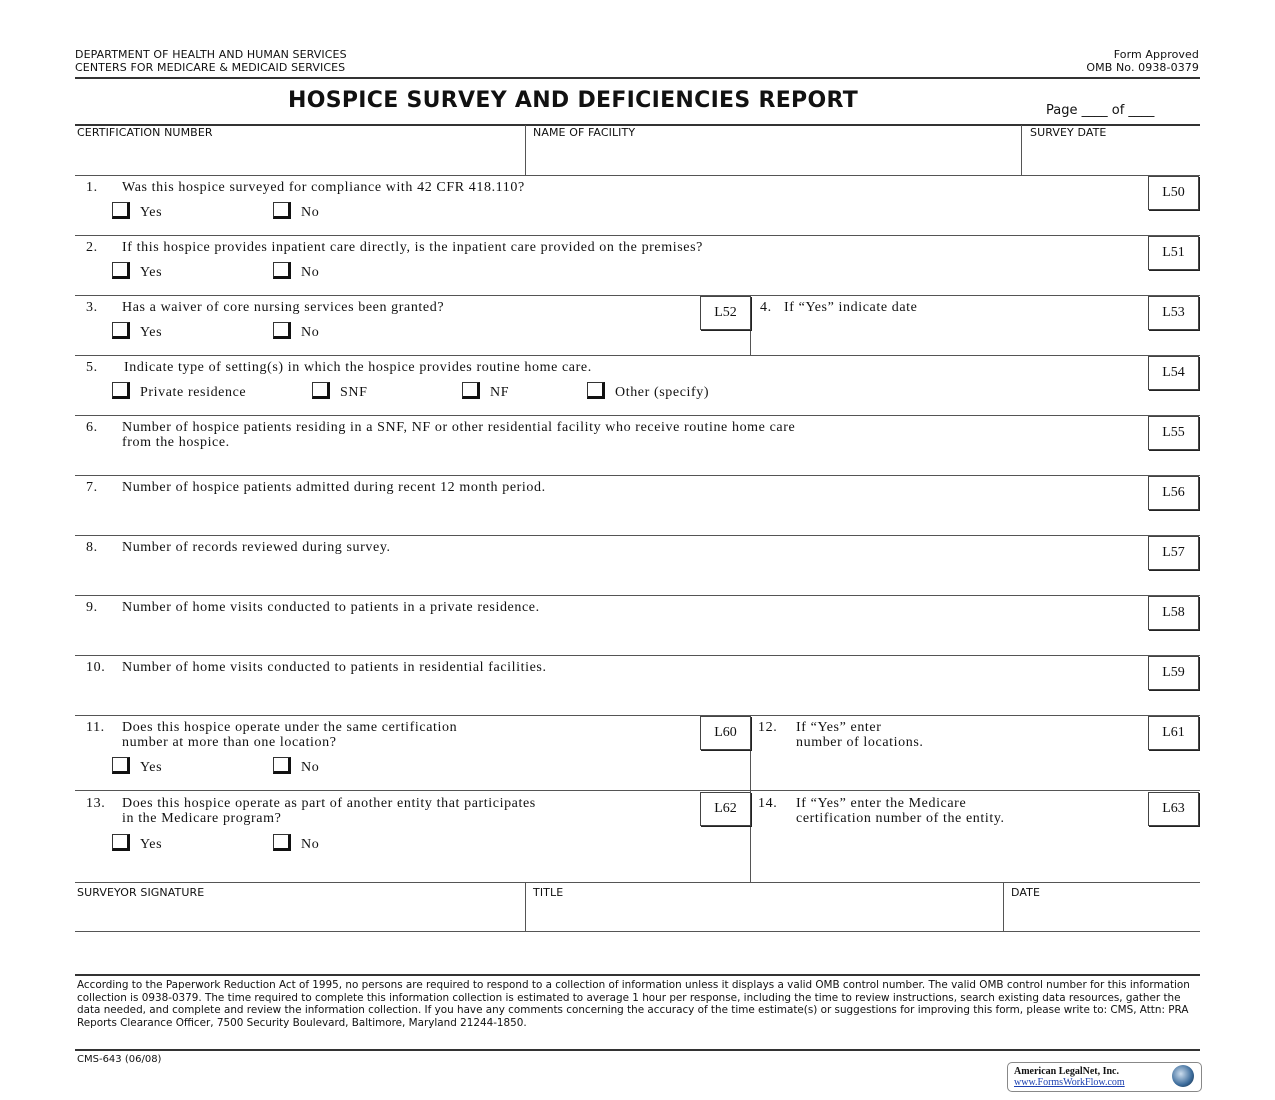  What do you see at coordinates (229, 742) in the screenshot?
I see `text-line: number at more than one location?` at bounding box center [229, 742].